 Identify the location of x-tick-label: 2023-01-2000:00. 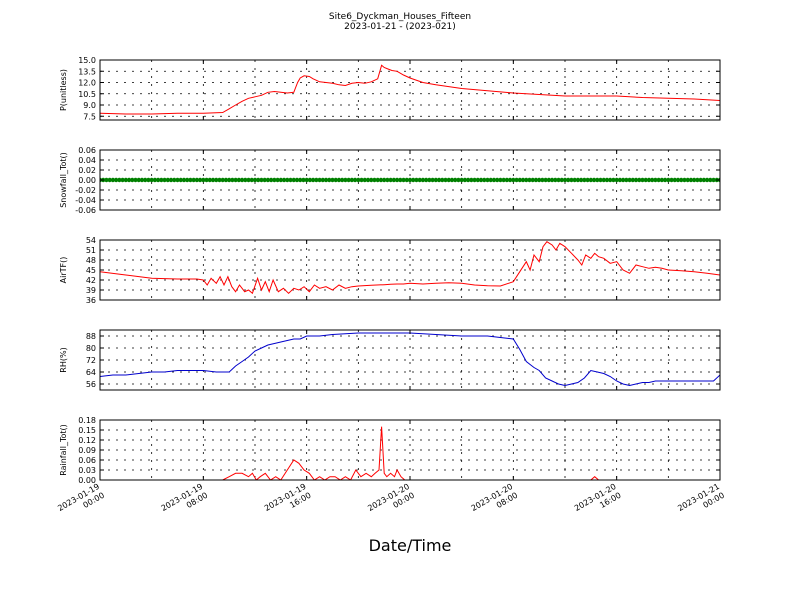
(391, 502).